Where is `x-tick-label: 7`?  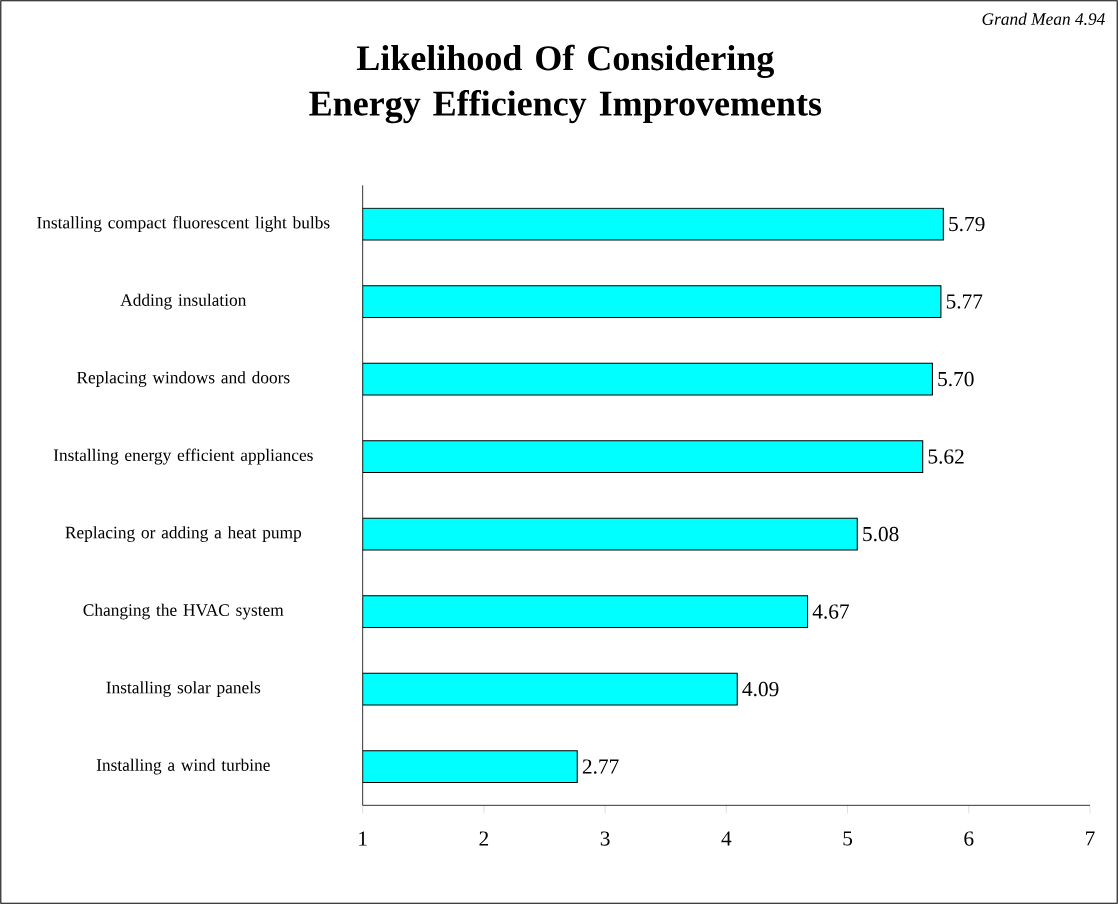
x-tick-label: 7 is located at coordinates (1090, 838).